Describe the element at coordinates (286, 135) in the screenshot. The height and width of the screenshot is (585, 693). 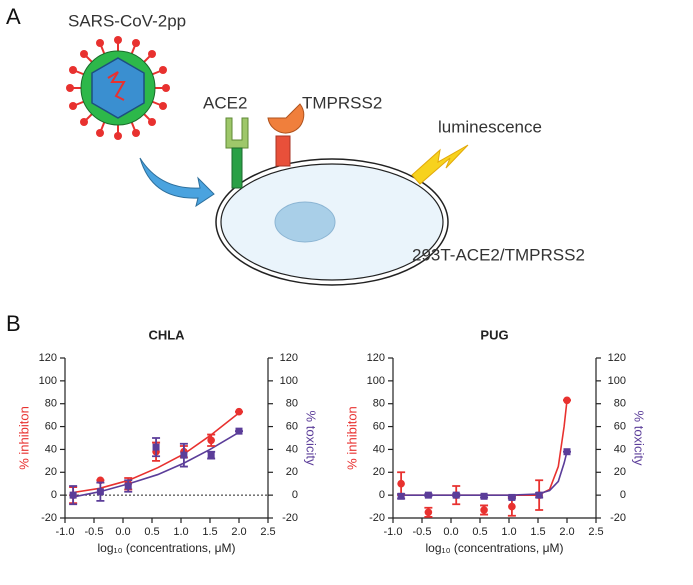
I see `tmprss2-protease` at that location.